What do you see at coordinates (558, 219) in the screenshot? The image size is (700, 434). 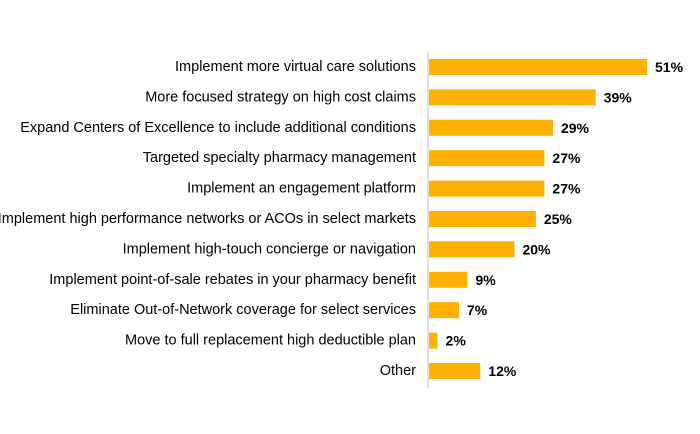 I see `value-label-5: 25%` at bounding box center [558, 219].